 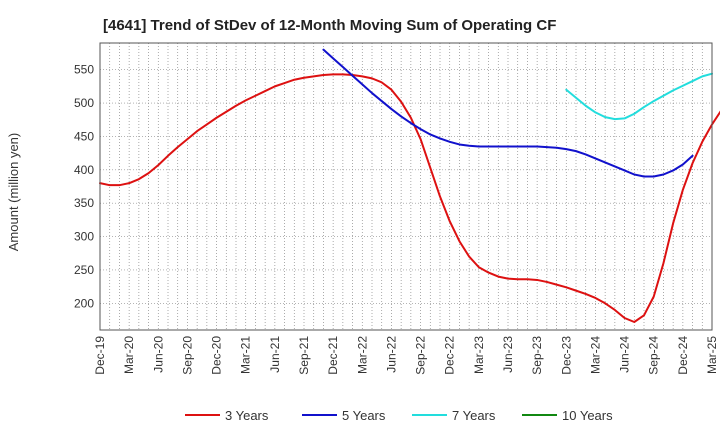 I want to click on x-tick-label: Mar-22, so click(x=362, y=355).